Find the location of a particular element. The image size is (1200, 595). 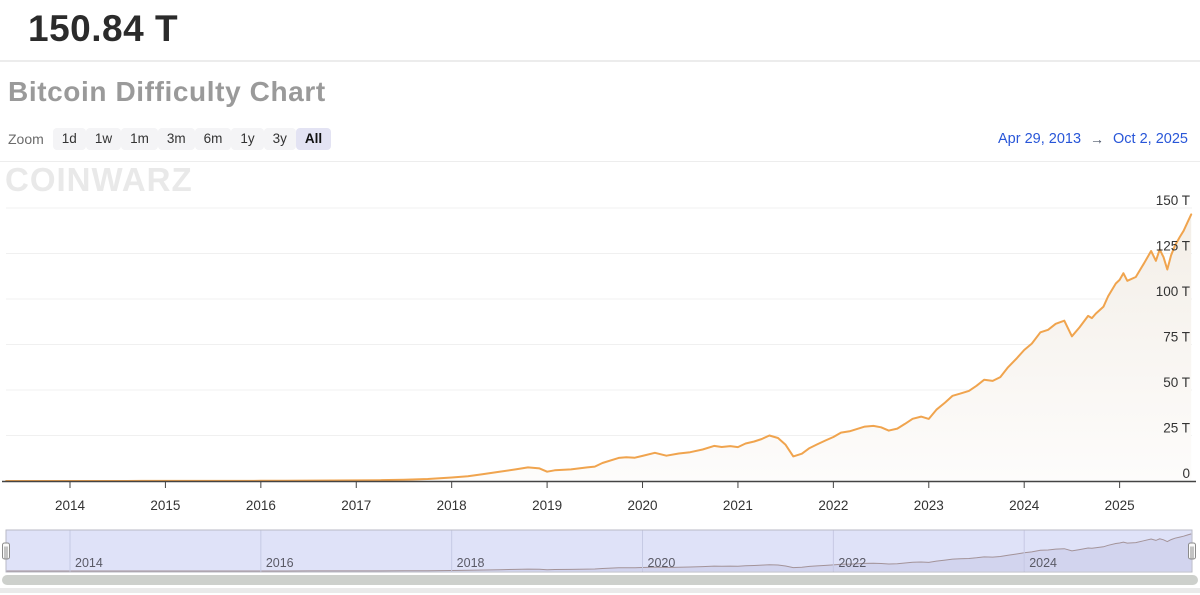

header-divider is located at coordinates (600, 61).